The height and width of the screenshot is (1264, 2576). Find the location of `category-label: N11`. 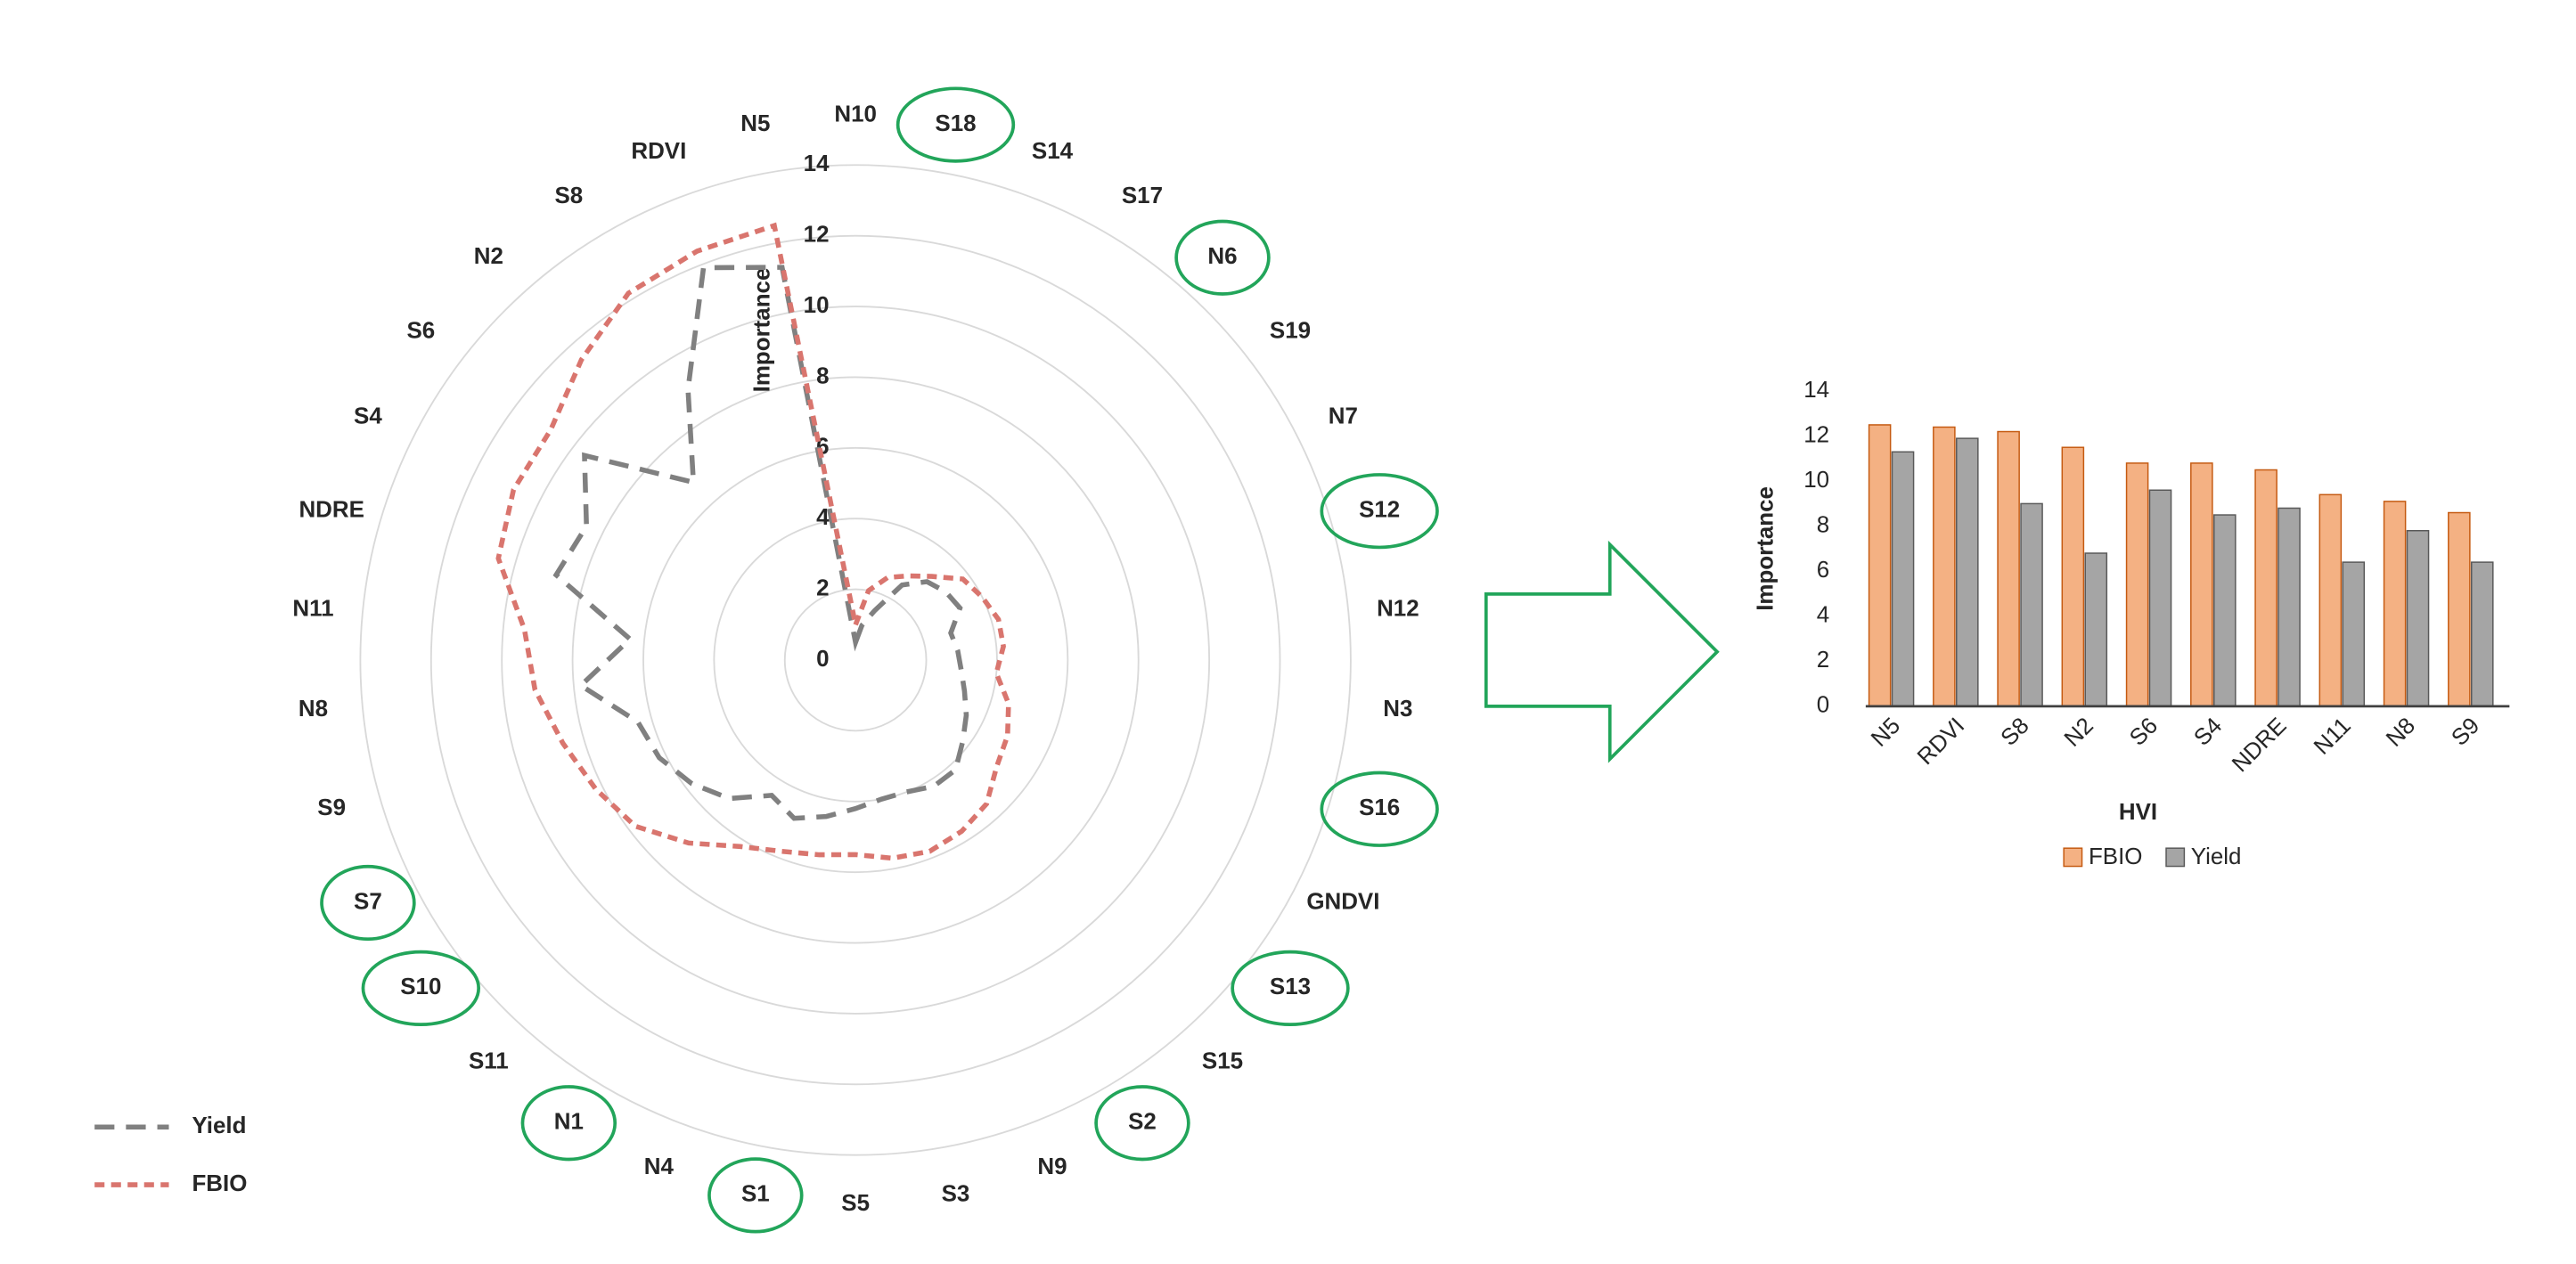

category-label: N11 is located at coordinates (312, 608).